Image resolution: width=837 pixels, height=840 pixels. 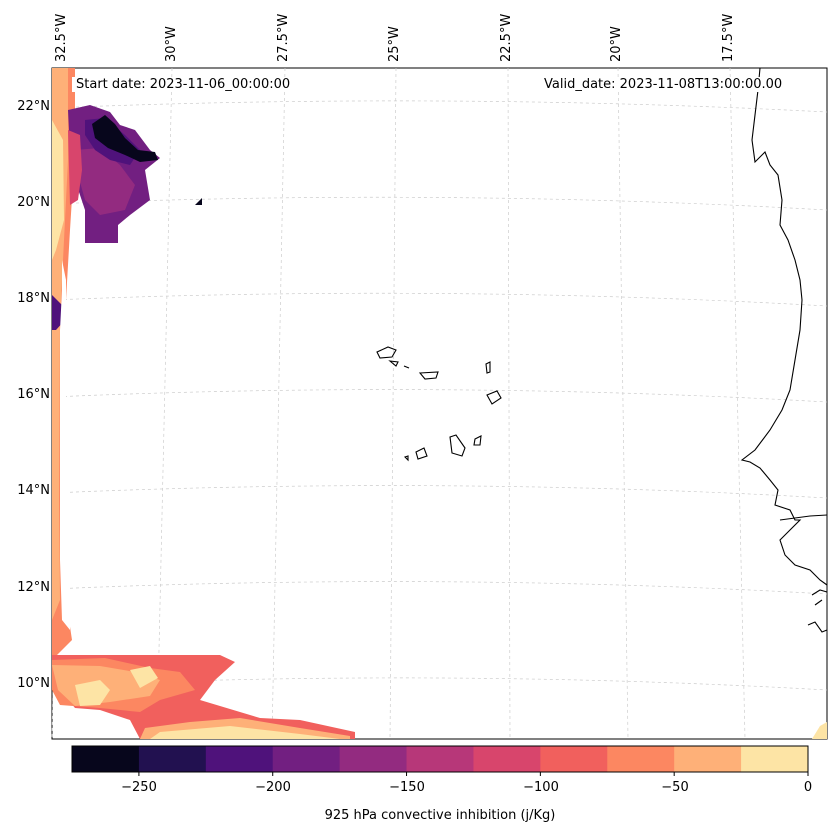 I want to click on island-boa-vista, so click(x=494, y=397).